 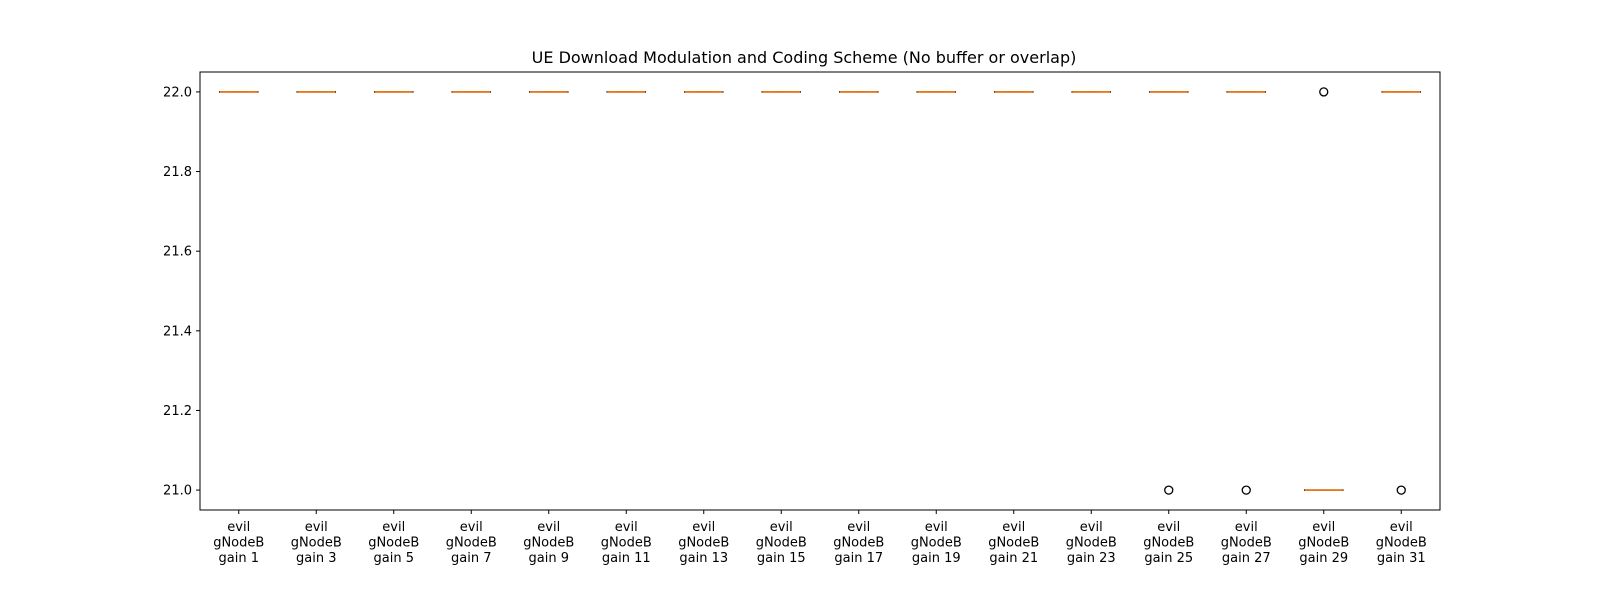 What do you see at coordinates (936, 558) in the screenshot?
I see `x-tick-label: gain 19` at bounding box center [936, 558].